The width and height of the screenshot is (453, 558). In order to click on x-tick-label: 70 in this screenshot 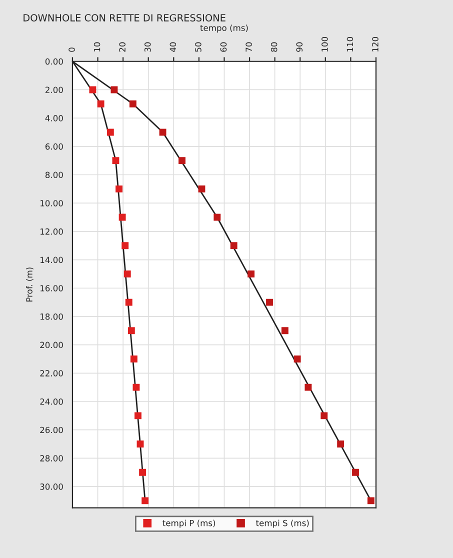, I will do `click(249, 47)`.